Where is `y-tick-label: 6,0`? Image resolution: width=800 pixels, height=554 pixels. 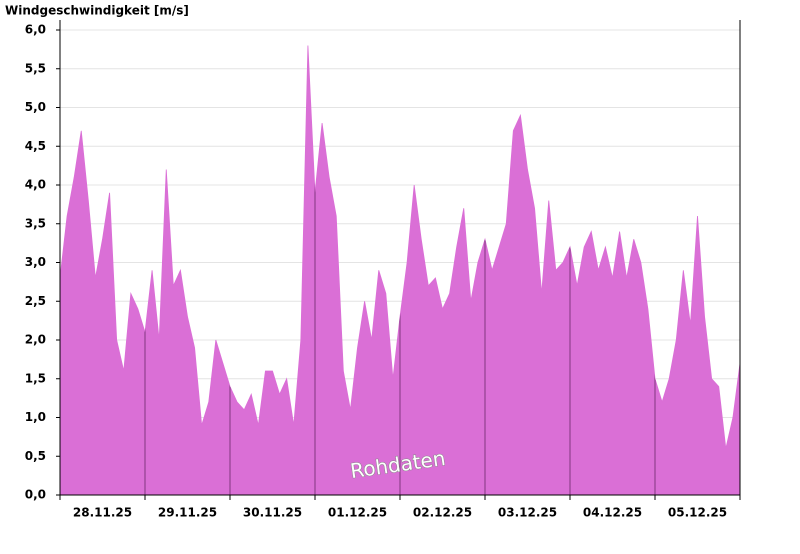 y-tick-label: 6,0 is located at coordinates (35, 30).